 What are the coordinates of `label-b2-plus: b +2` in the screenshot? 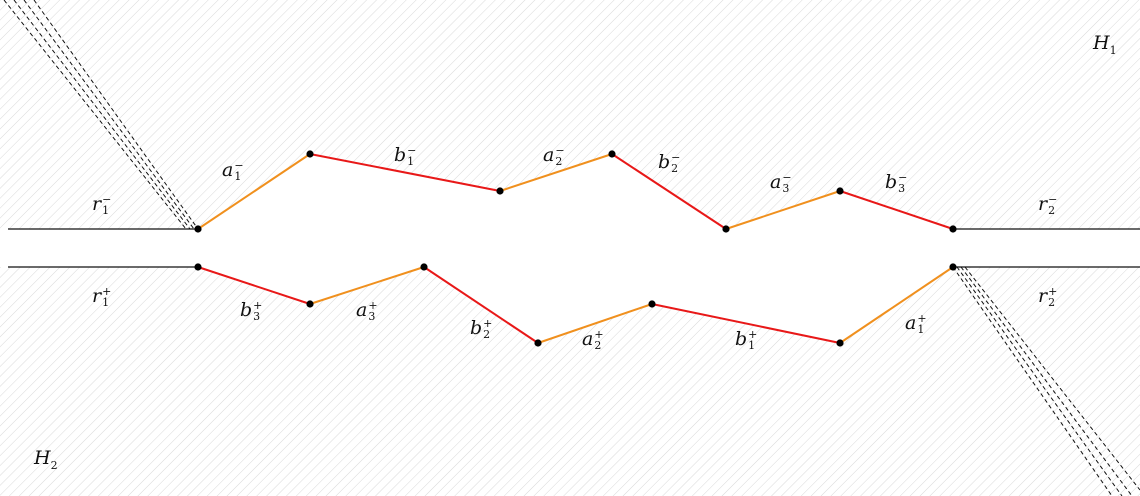 It's located at (481, 329).